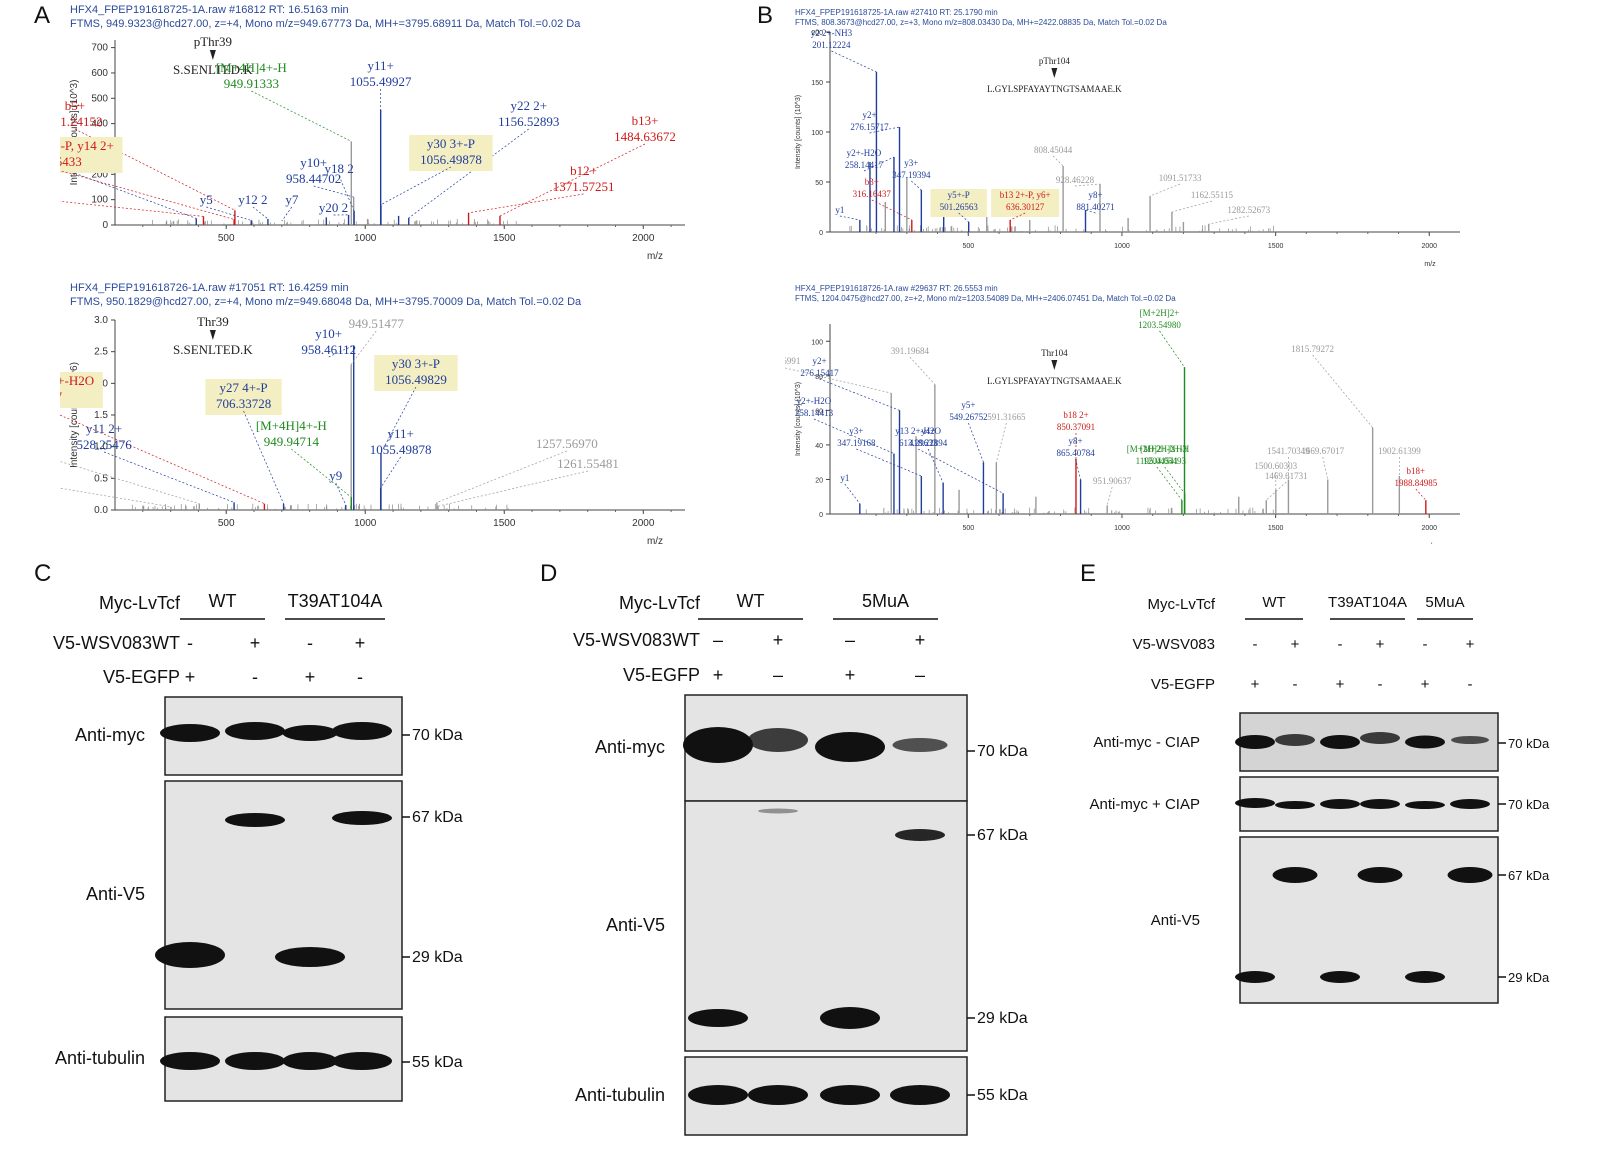 This screenshot has width=1610, height=1166. What do you see at coordinates (104, 428) in the screenshot?
I see `peak-ion-label: y11 2+` at bounding box center [104, 428].